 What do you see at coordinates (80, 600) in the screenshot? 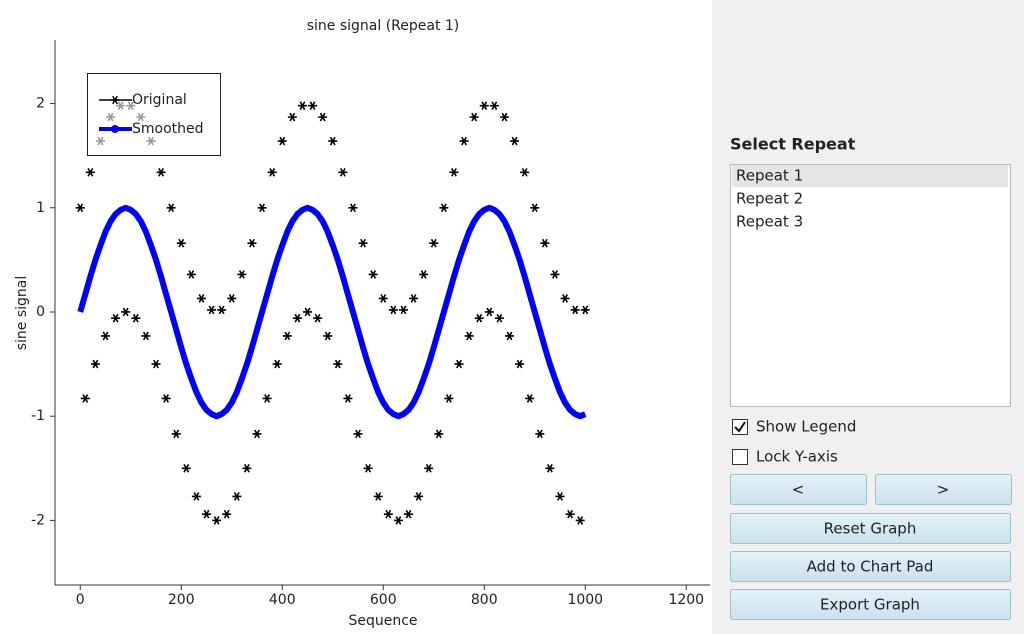
I see `x-tick-label: 0` at bounding box center [80, 600].